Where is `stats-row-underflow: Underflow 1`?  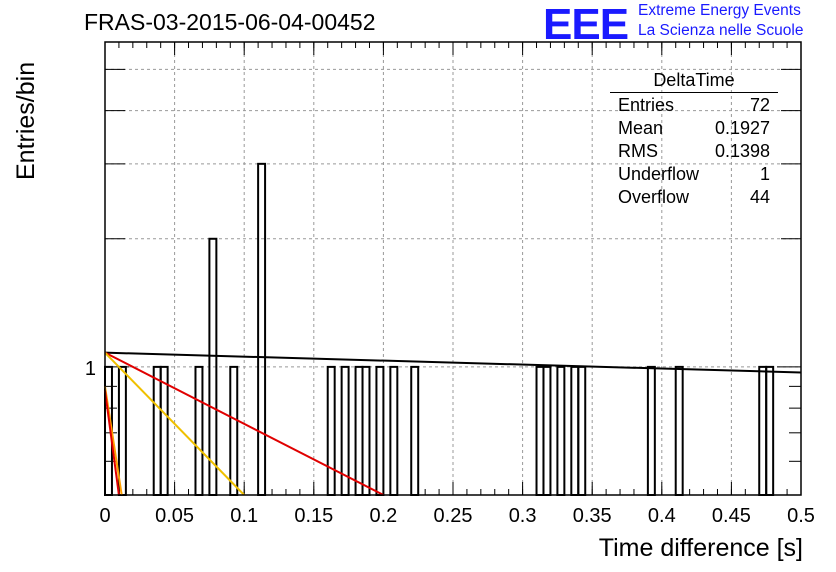 stats-row-underflow: Underflow 1 is located at coordinates (694, 174).